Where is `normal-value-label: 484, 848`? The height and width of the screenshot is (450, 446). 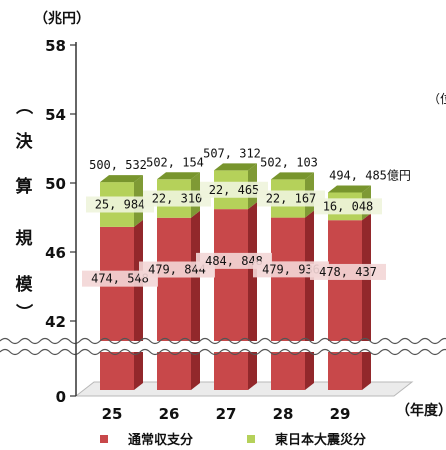 normal-value-label: 484, 848 is located at coordinates (234, 261).